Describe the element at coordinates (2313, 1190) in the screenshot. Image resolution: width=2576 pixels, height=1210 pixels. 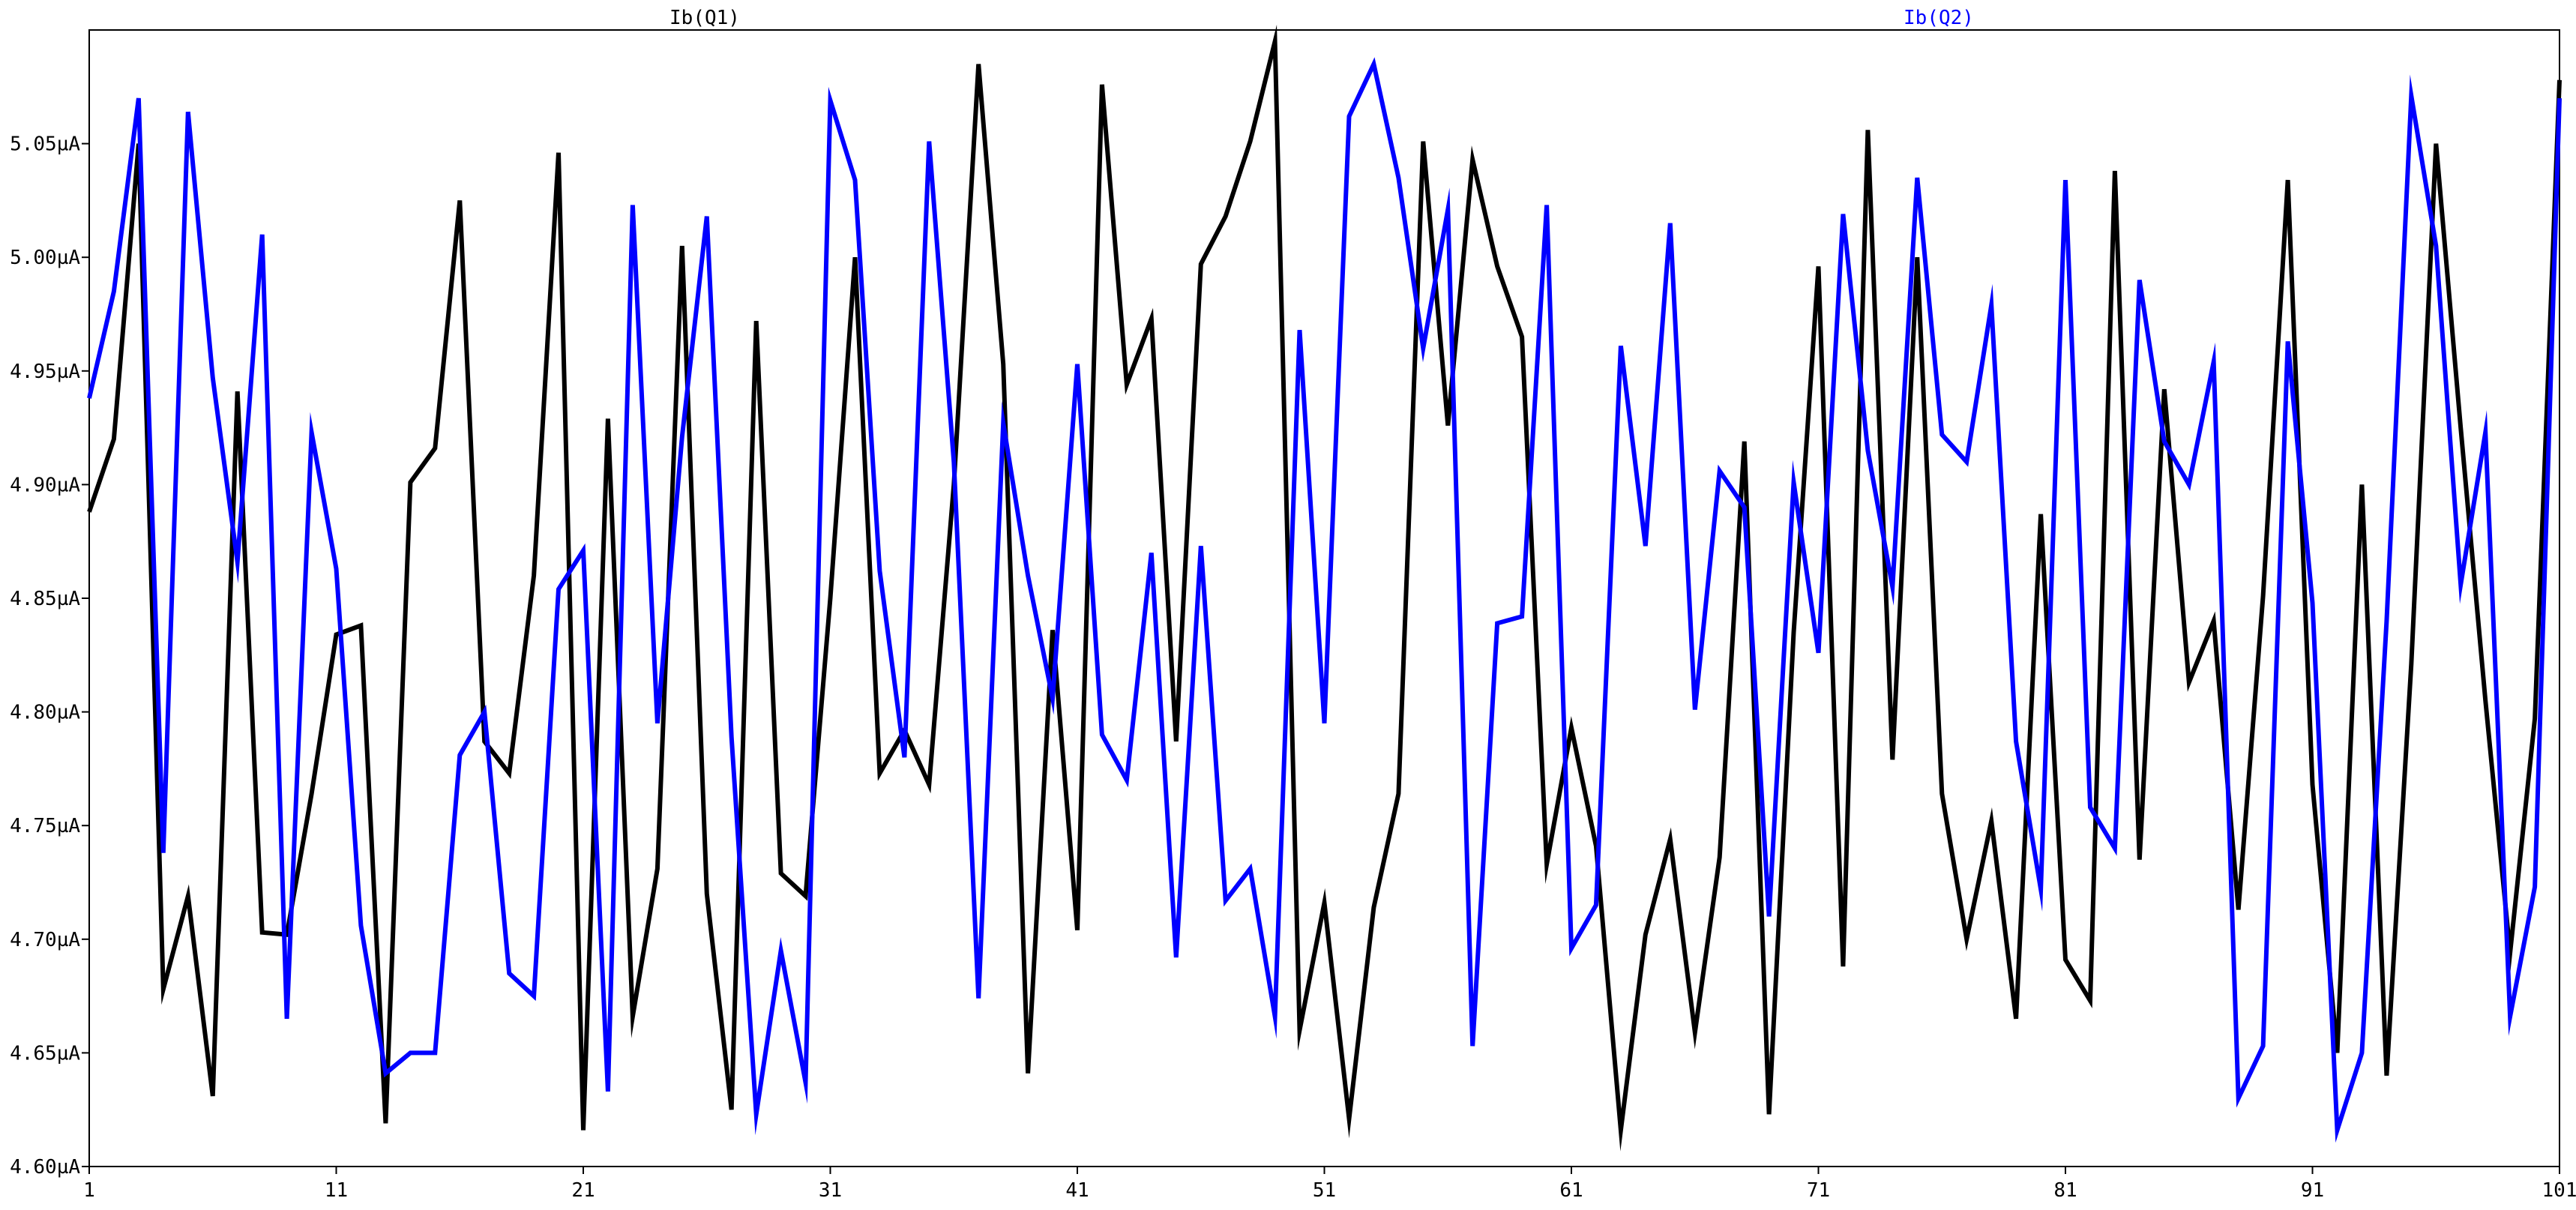
I see `x-tick-label: 91` at that location.